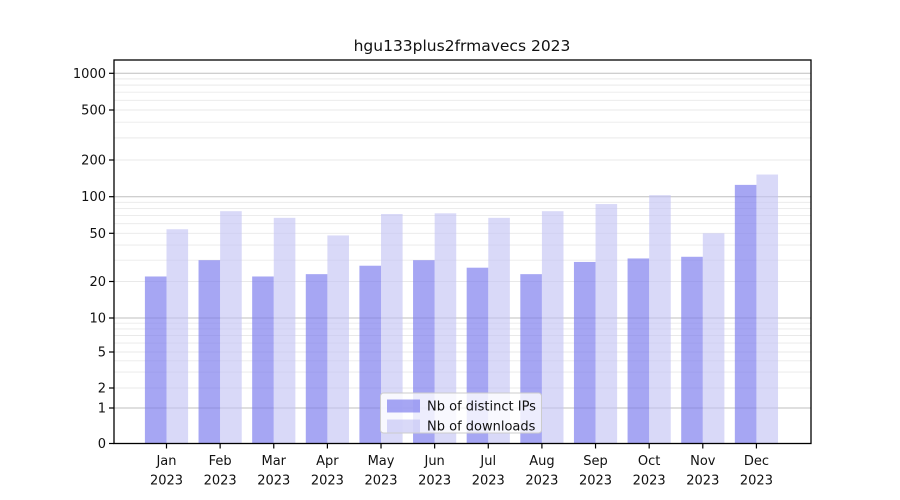 Image resolution: width=900 pixels, height=500 pixels. Describe the element at coordinates (445, 328) in the screenshot. I see `bar-downloads-jun` at that location.